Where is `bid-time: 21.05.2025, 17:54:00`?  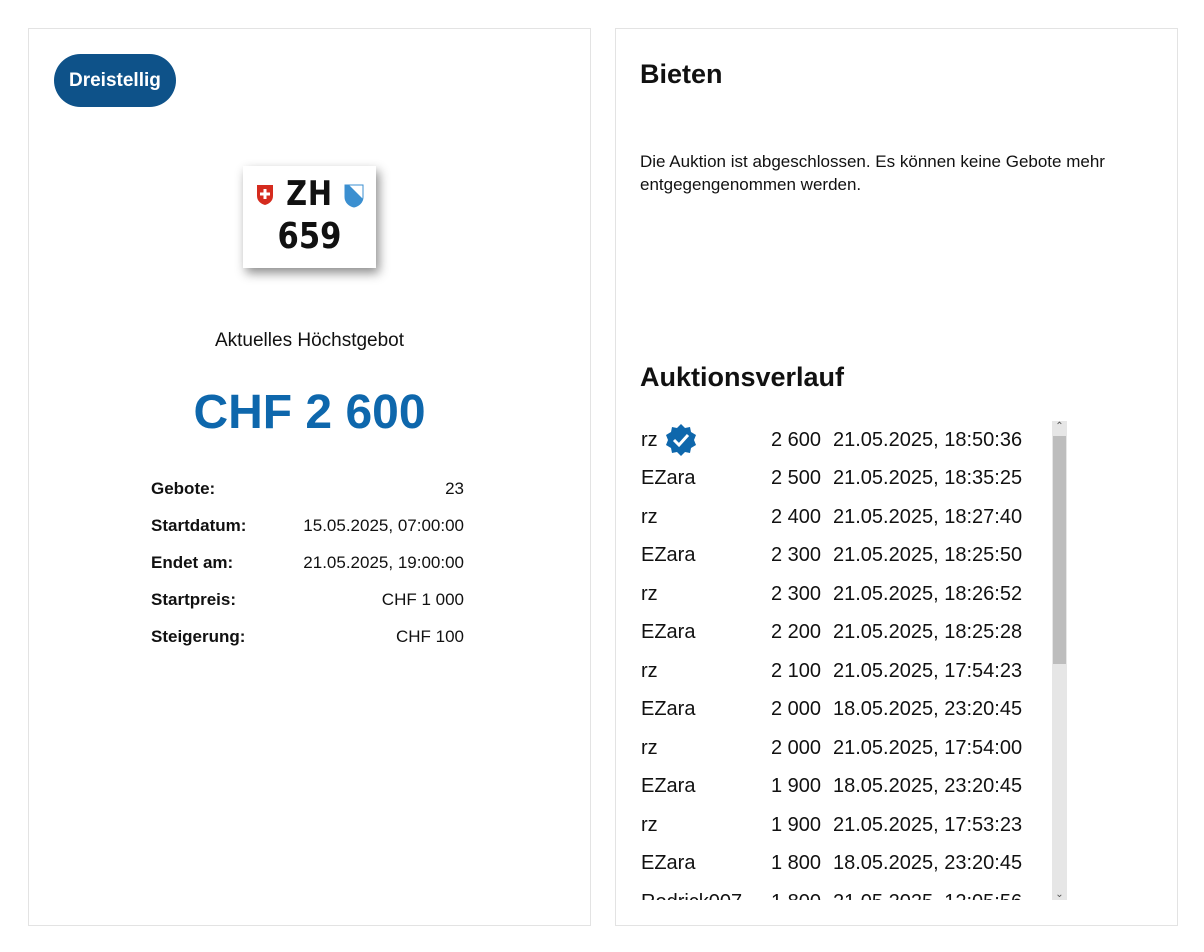 bid-time: 21.05.2025, 17:54:00 is located at coordinates (928, 747).